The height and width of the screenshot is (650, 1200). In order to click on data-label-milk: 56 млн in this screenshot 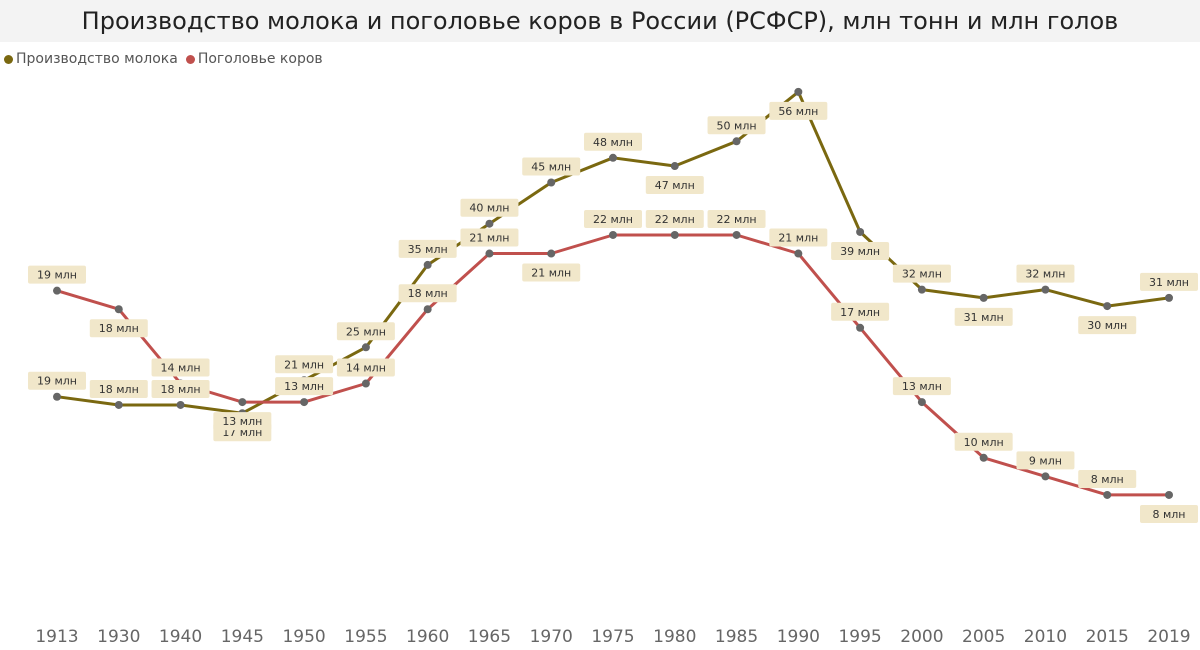, I will do `click(798, 110)`.